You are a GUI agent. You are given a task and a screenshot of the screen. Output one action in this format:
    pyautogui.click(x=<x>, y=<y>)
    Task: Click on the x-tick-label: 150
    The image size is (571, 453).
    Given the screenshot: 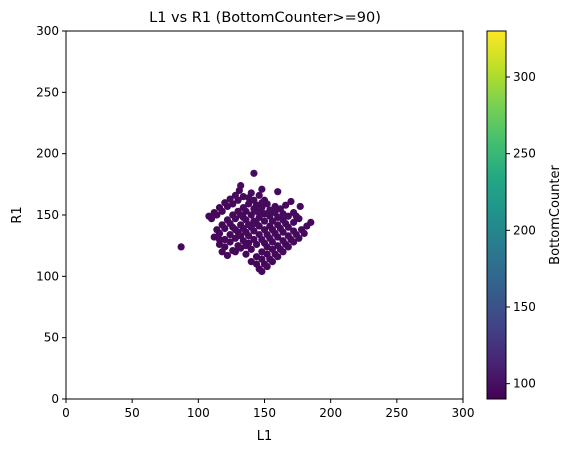 What is the action you would take?
    pyautogui.click(x=264, y=413)
    